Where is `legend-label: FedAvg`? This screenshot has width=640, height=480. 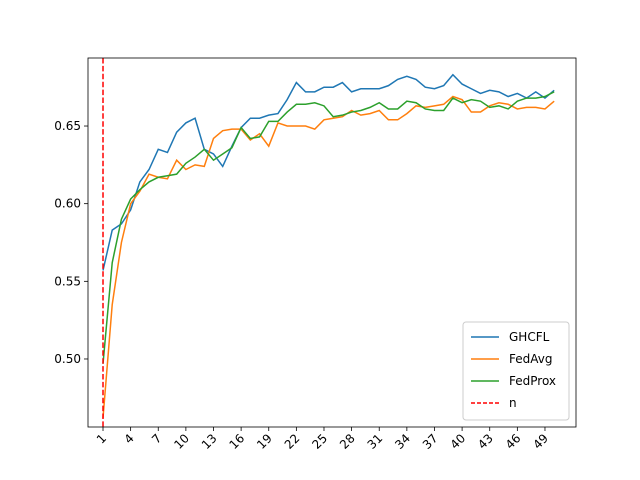
legend-label: FedAvg is located at coordinates (530, 359).